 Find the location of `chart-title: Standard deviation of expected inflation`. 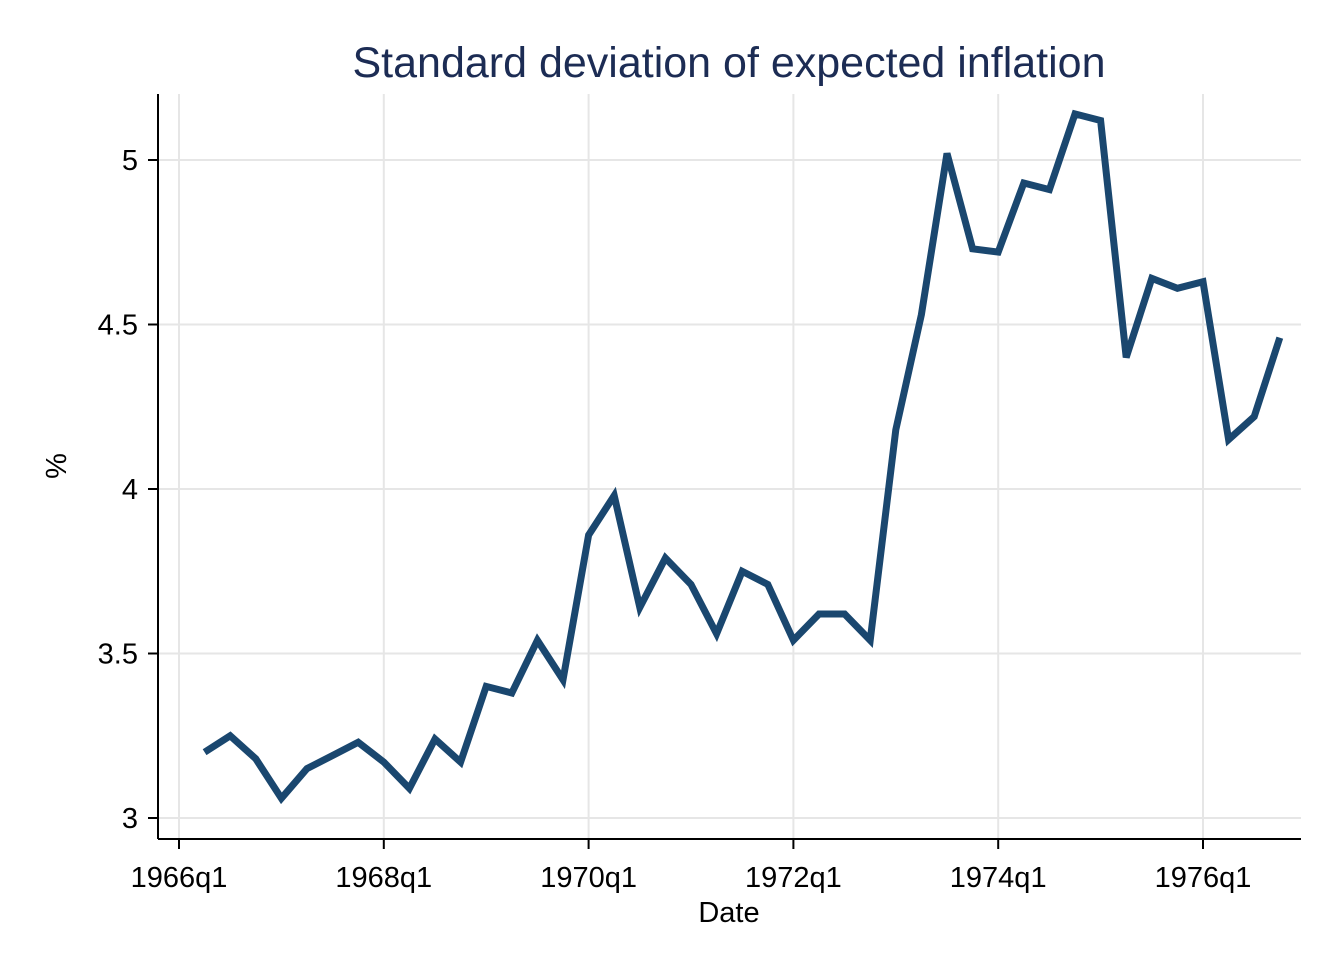

chart-title: Standard deviation of expected inflation is located at coordinates (728, 63).